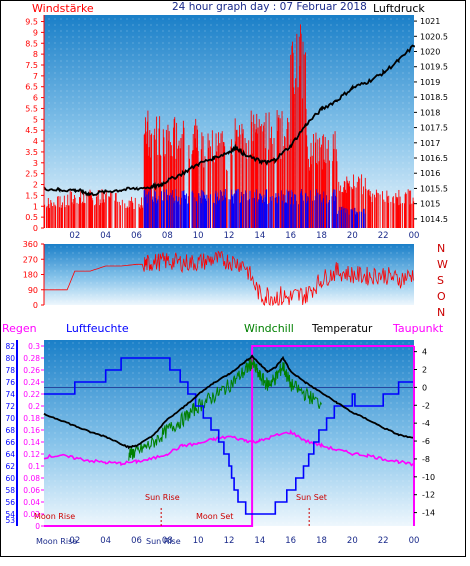  I want to click on humidity-tick-label: 53, so click(10, 520).